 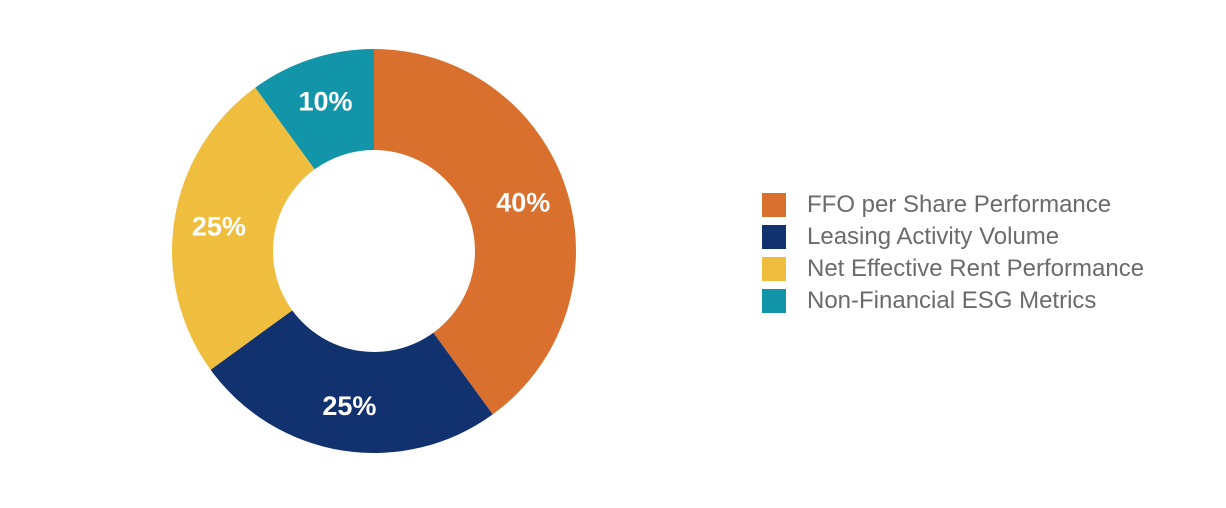 I want to click on slice-percent-label: 10%, so click(x=325, y=102).